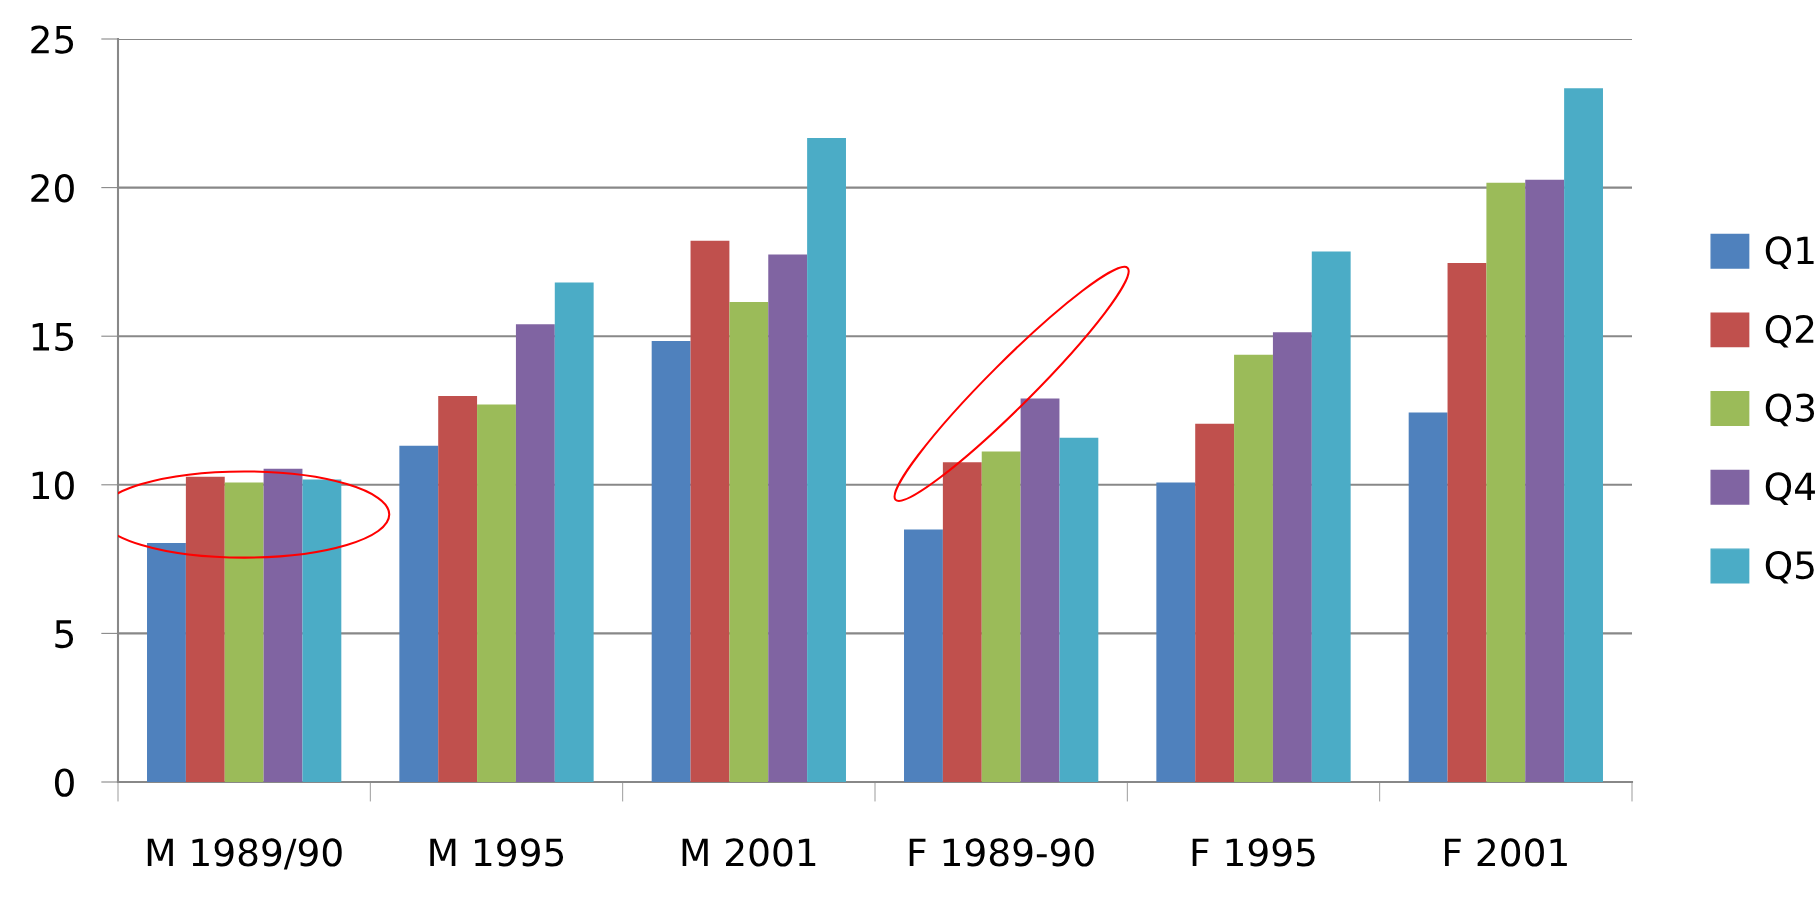 The image size is (1817, 897). Describe the element at coordinates (1506, 852) in the screenshot. I see `x-tick-label: F 2001` at that location.